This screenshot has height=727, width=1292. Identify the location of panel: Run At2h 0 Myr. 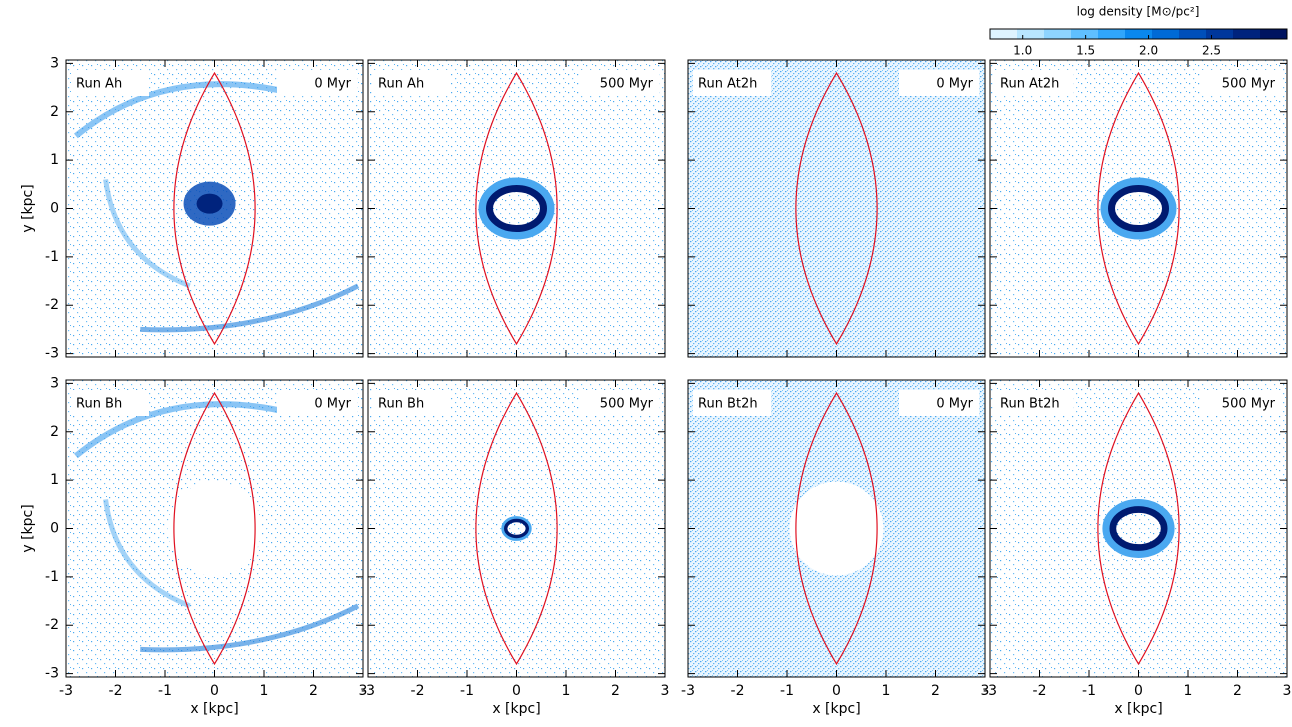
(836, 208).